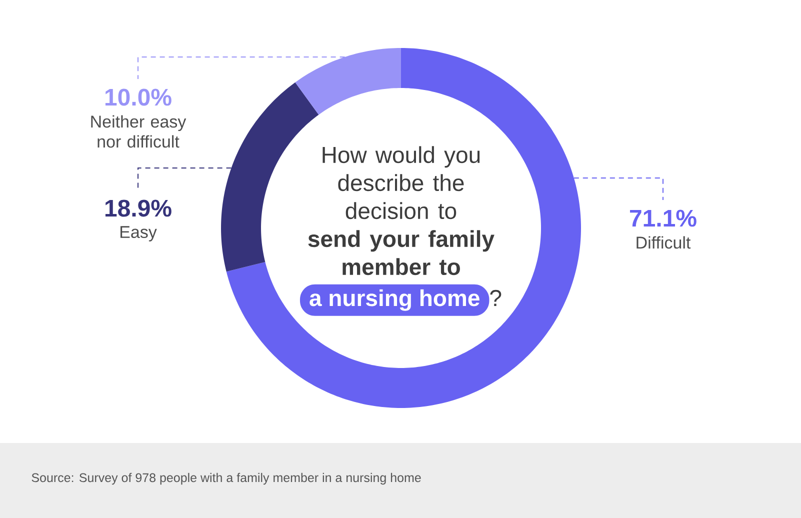  What do you see at coordinates (663, 218) in the screenshot?
I see `data-label: 71.1%` at bounding box center [663, 218].